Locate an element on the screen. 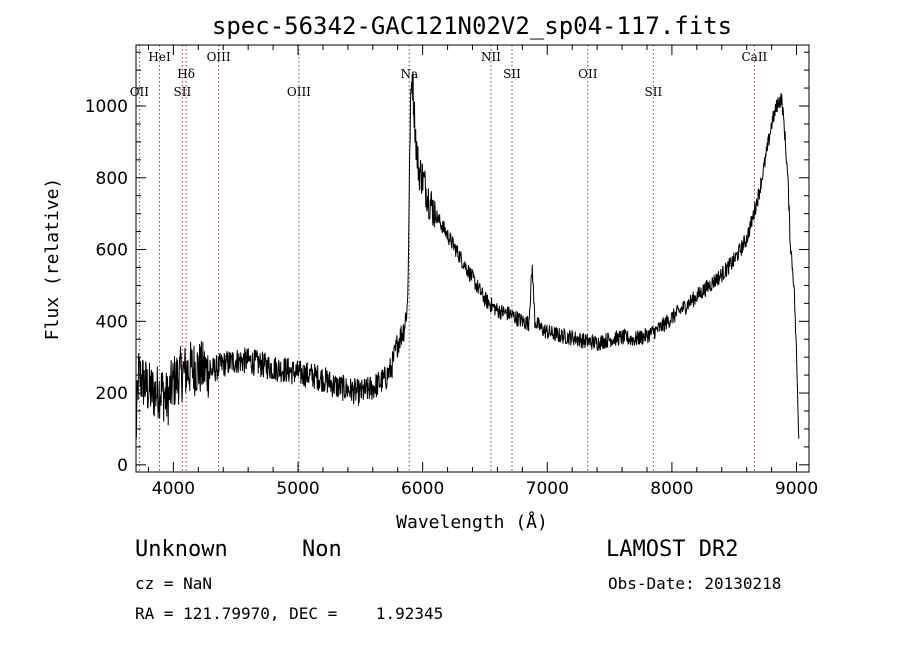 The width and height of the screenshot is (900, 649). line-label-1: HeI is located at coordinates (159, 57).